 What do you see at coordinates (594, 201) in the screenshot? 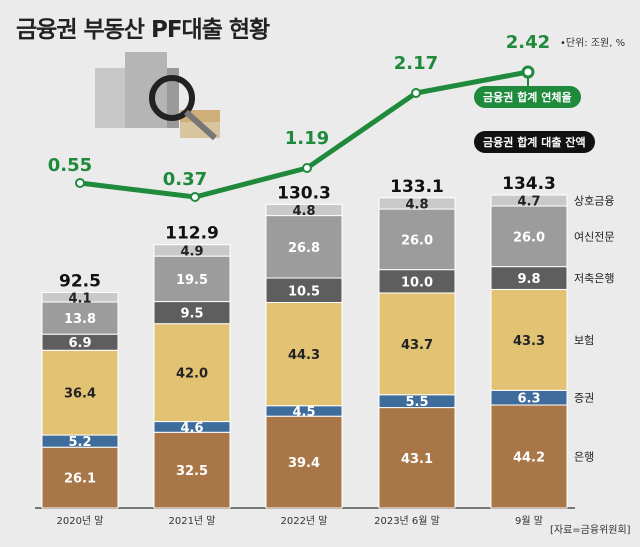
I see `series-label: 상호금융` at bounding box center [594, 201].